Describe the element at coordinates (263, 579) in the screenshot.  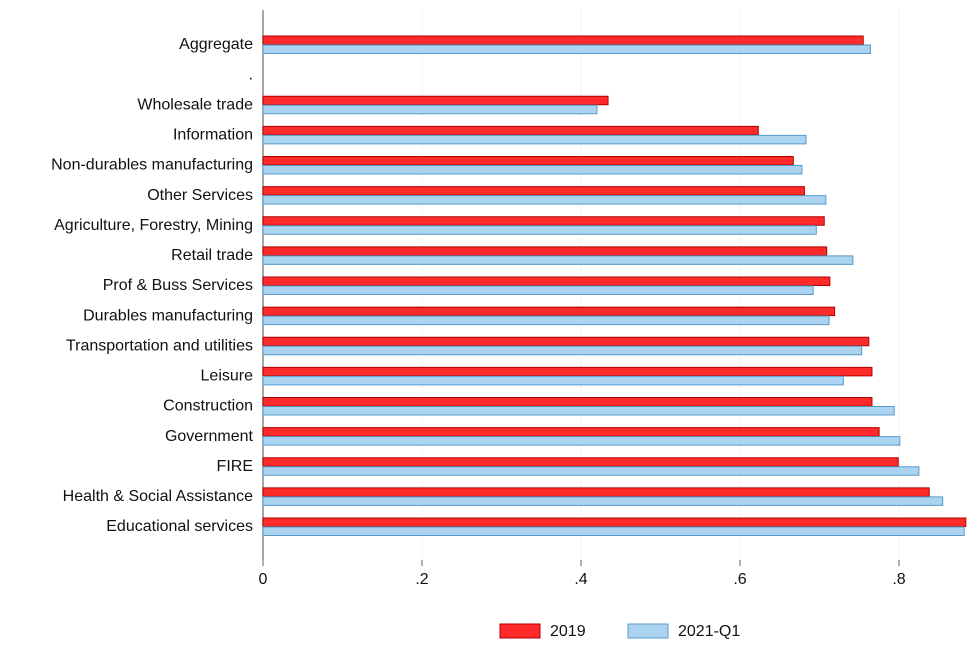
I see `x-tick-label: 0` at that location.